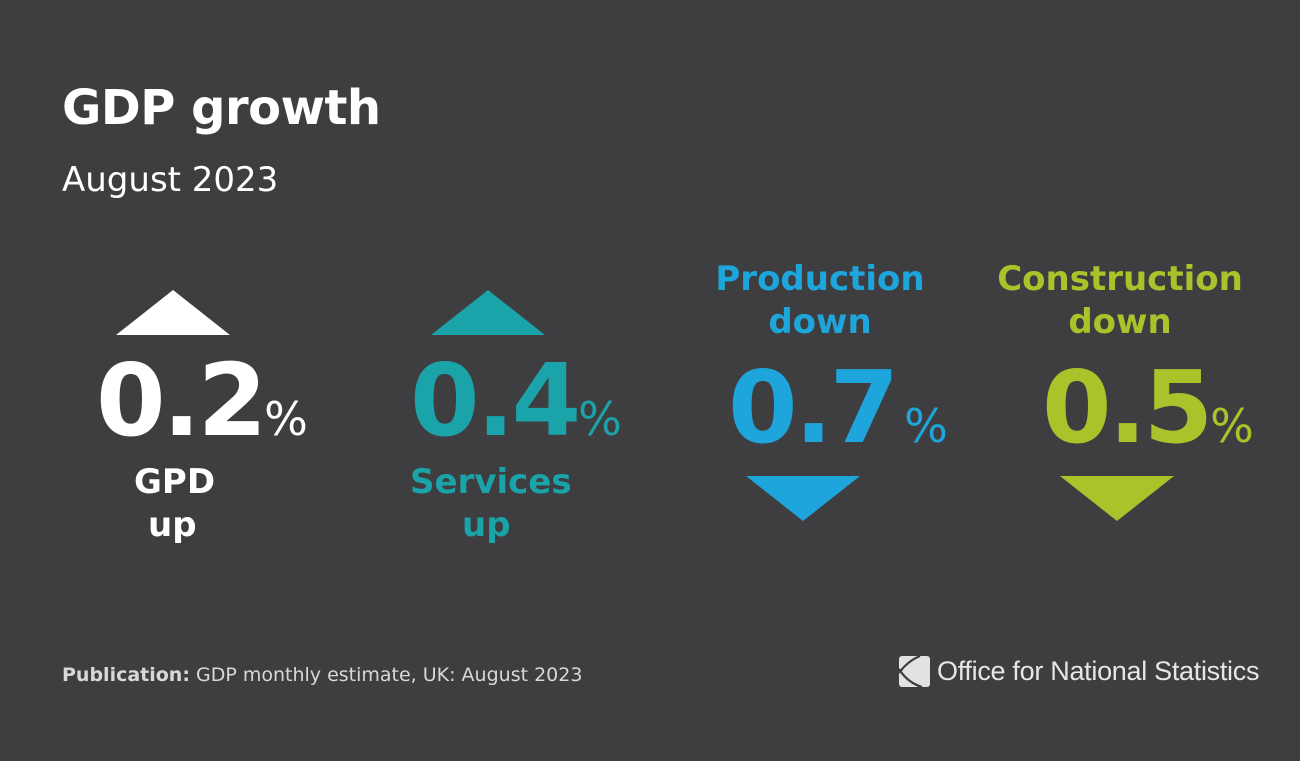  What do you see at coordinates (1127, 407) in the screenshot?
I see `value-number: 0.5` at bounding box center [1127, 407].